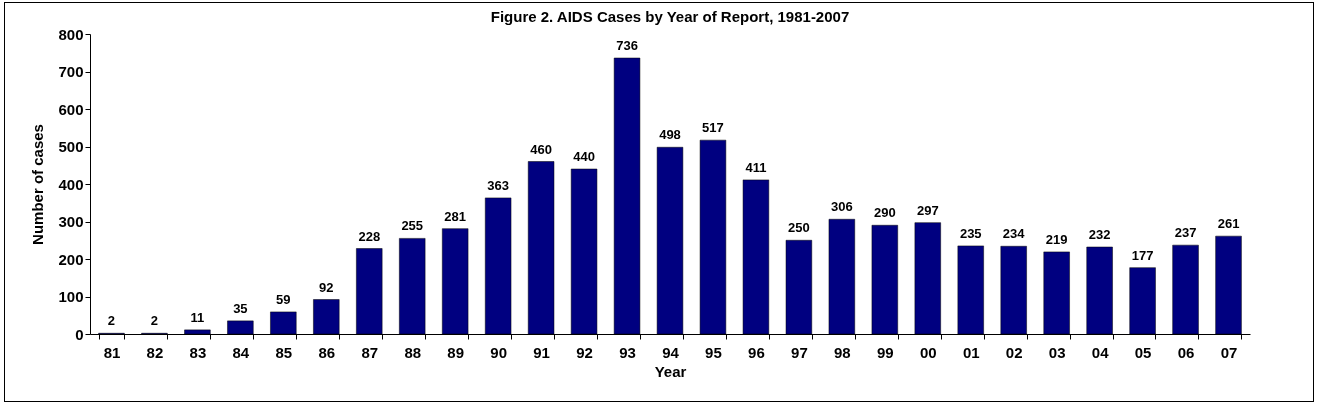 The width and height of the screenshot is (1320, 409). Describe the element at coordinates (71, 259) in the screenshot. I see `y-tick-label: 200` at that location.